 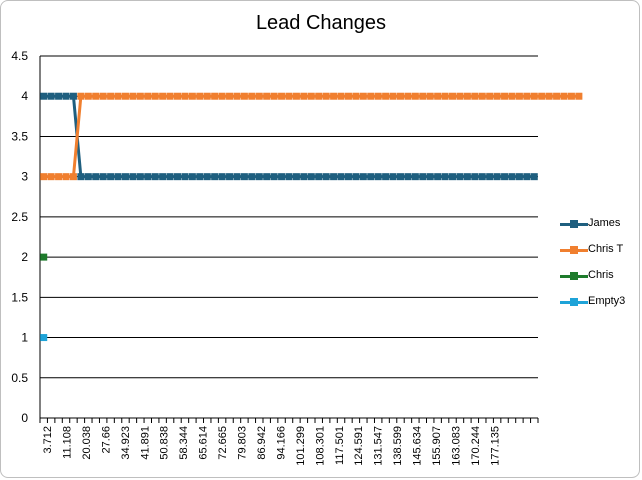 What do you see at coordinates (165, 443) in the screenshot?
I see `x-tick-label: 50.838` at bounding box center [165, 443].